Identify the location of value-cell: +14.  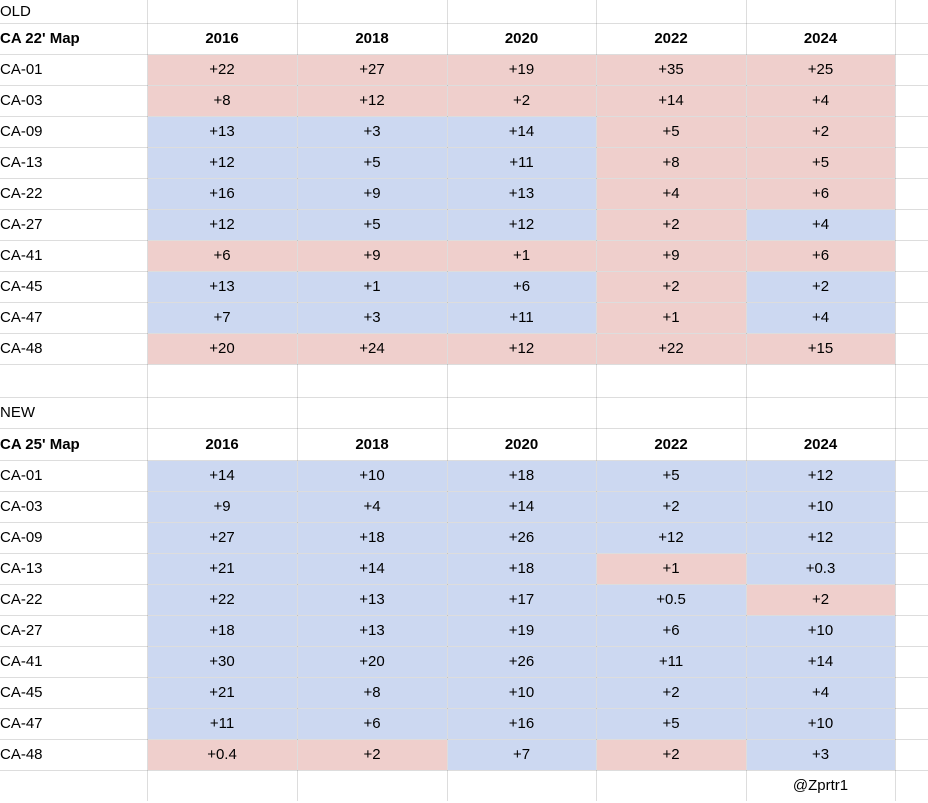
(222, 475).